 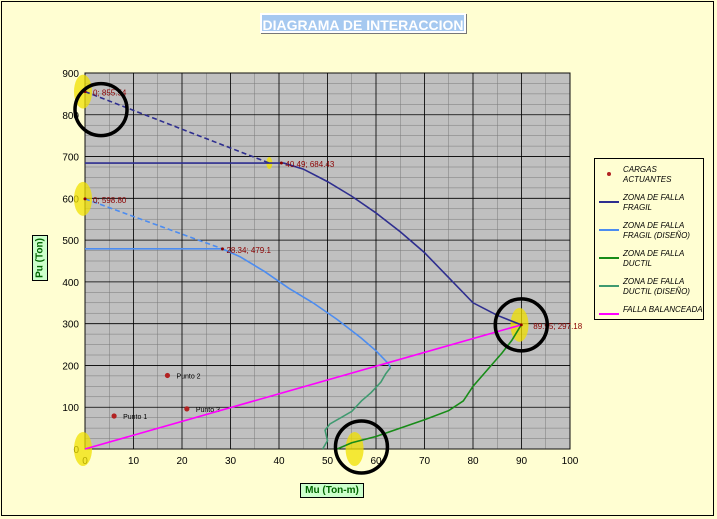 I want to click on y-tick-label: 500, so click(x=70, y=241).